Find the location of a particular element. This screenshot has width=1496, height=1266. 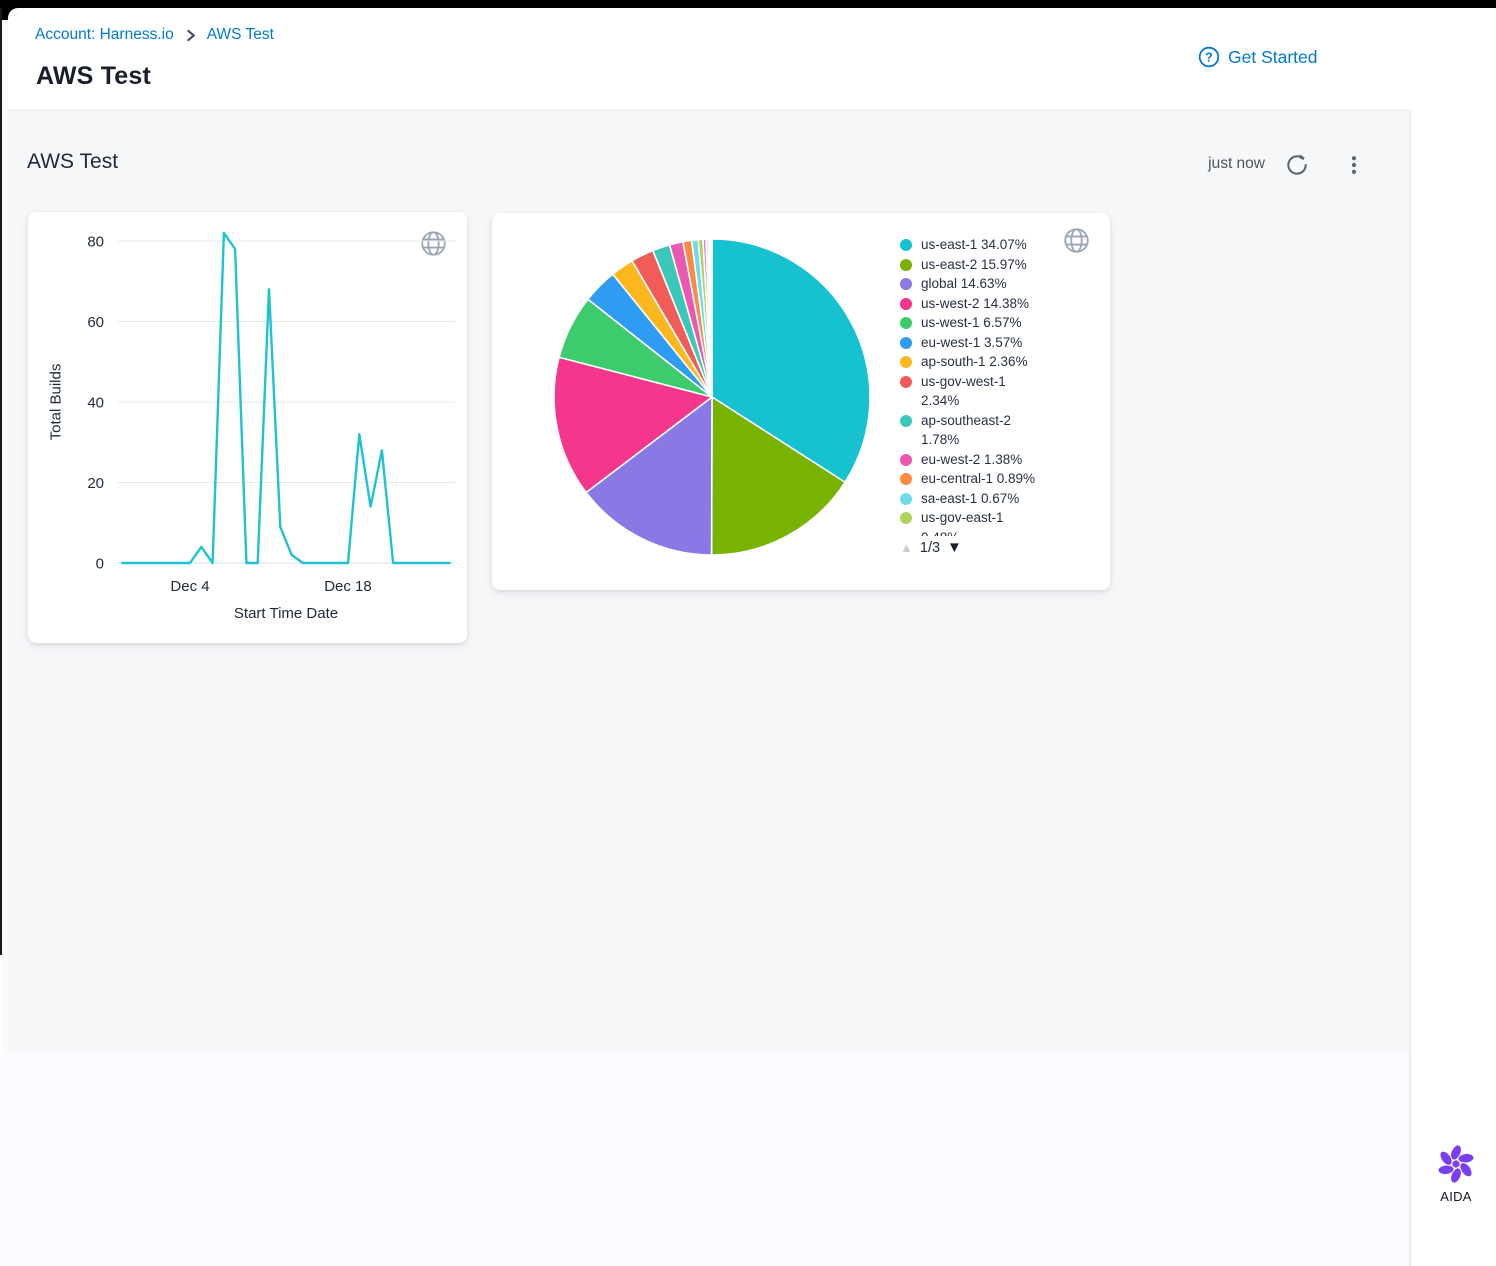

help-question-icon: ? is located at coordinates (1209, 57).